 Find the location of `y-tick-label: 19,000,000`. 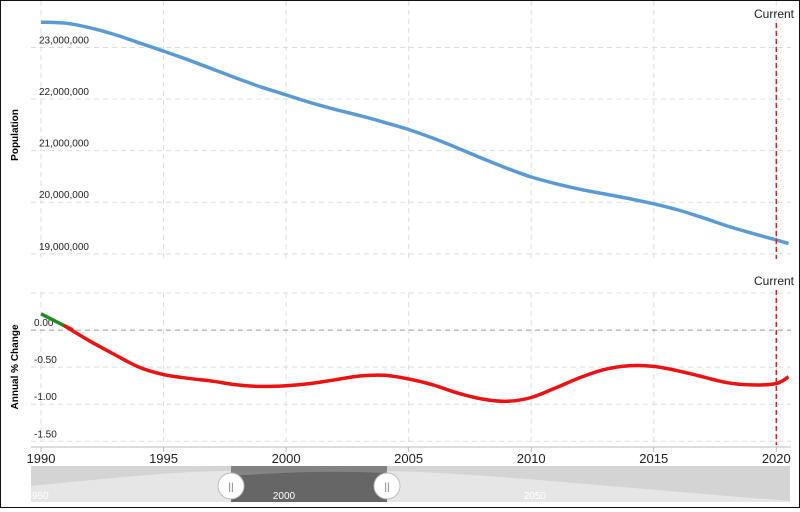

y-tick-label: 19,000,000 is located at coordinates (64, 247).